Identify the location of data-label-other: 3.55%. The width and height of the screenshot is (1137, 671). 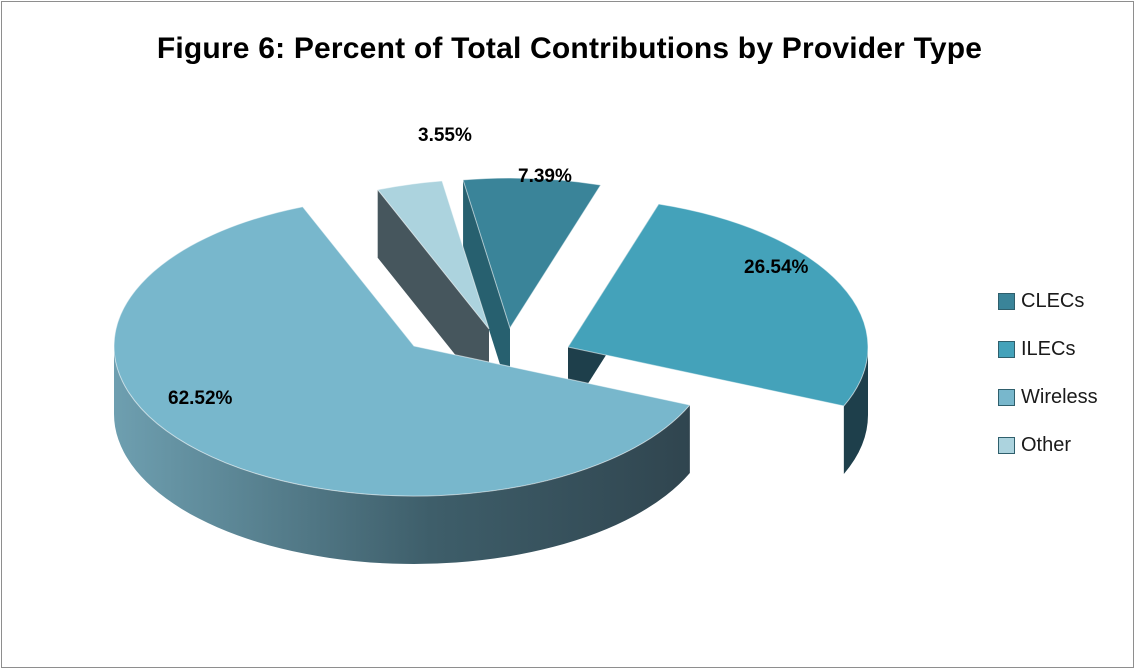
(445, 135).